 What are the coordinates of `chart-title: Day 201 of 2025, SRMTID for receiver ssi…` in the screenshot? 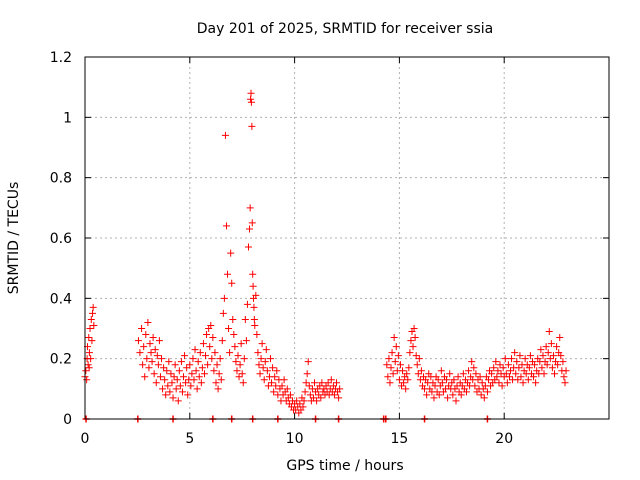 It's located at (345, 29).